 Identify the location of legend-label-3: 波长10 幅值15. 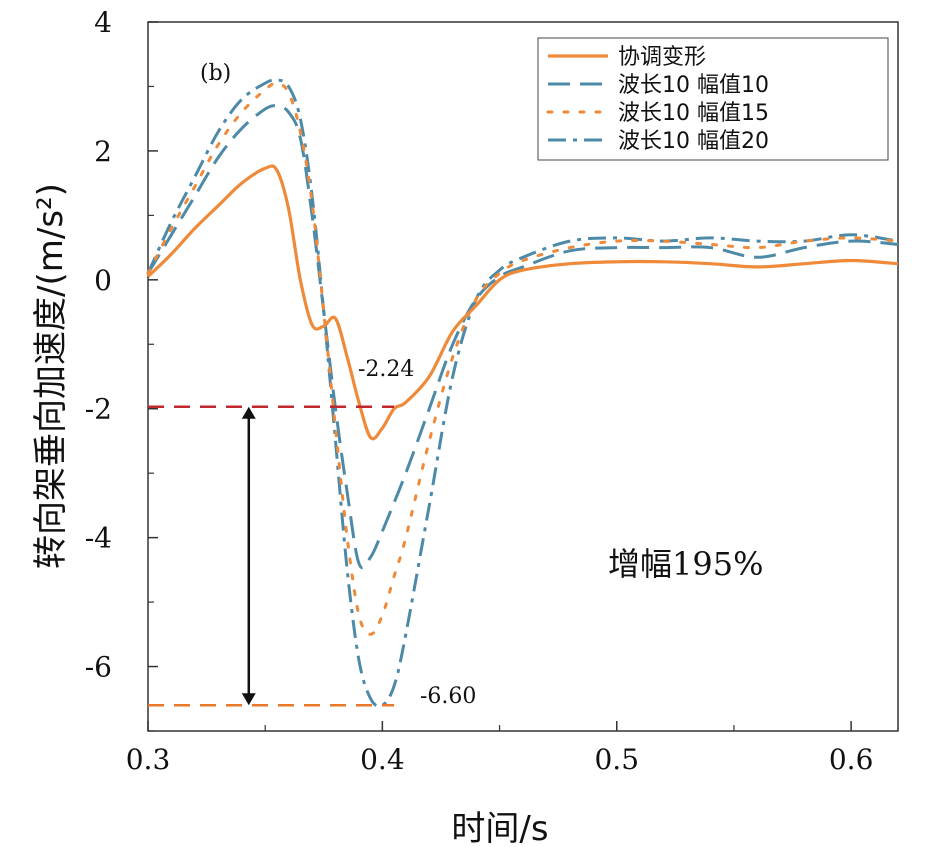
(693, 113).